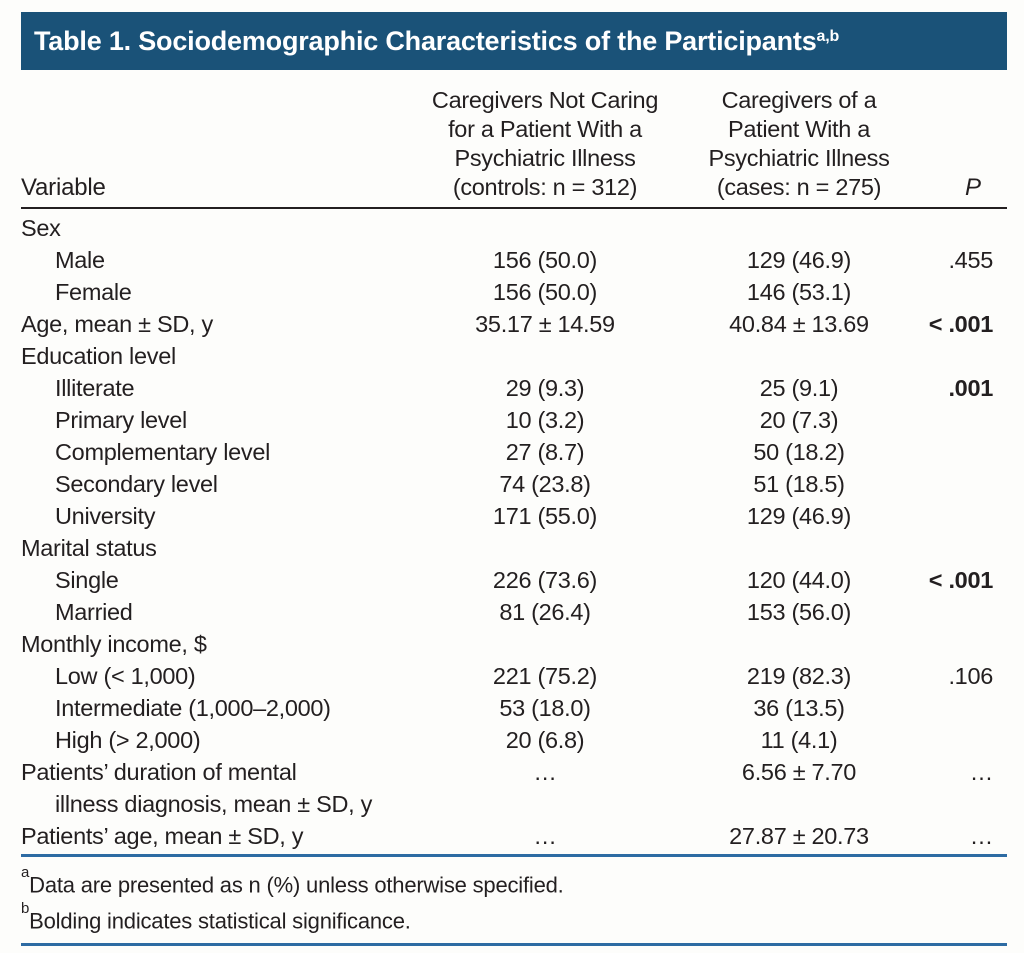  What do you see at coordinates (545, 100) in the screenshot?
I see `header-controls-line1: Caregivers Not Caring` at bounding box center [545, 100].